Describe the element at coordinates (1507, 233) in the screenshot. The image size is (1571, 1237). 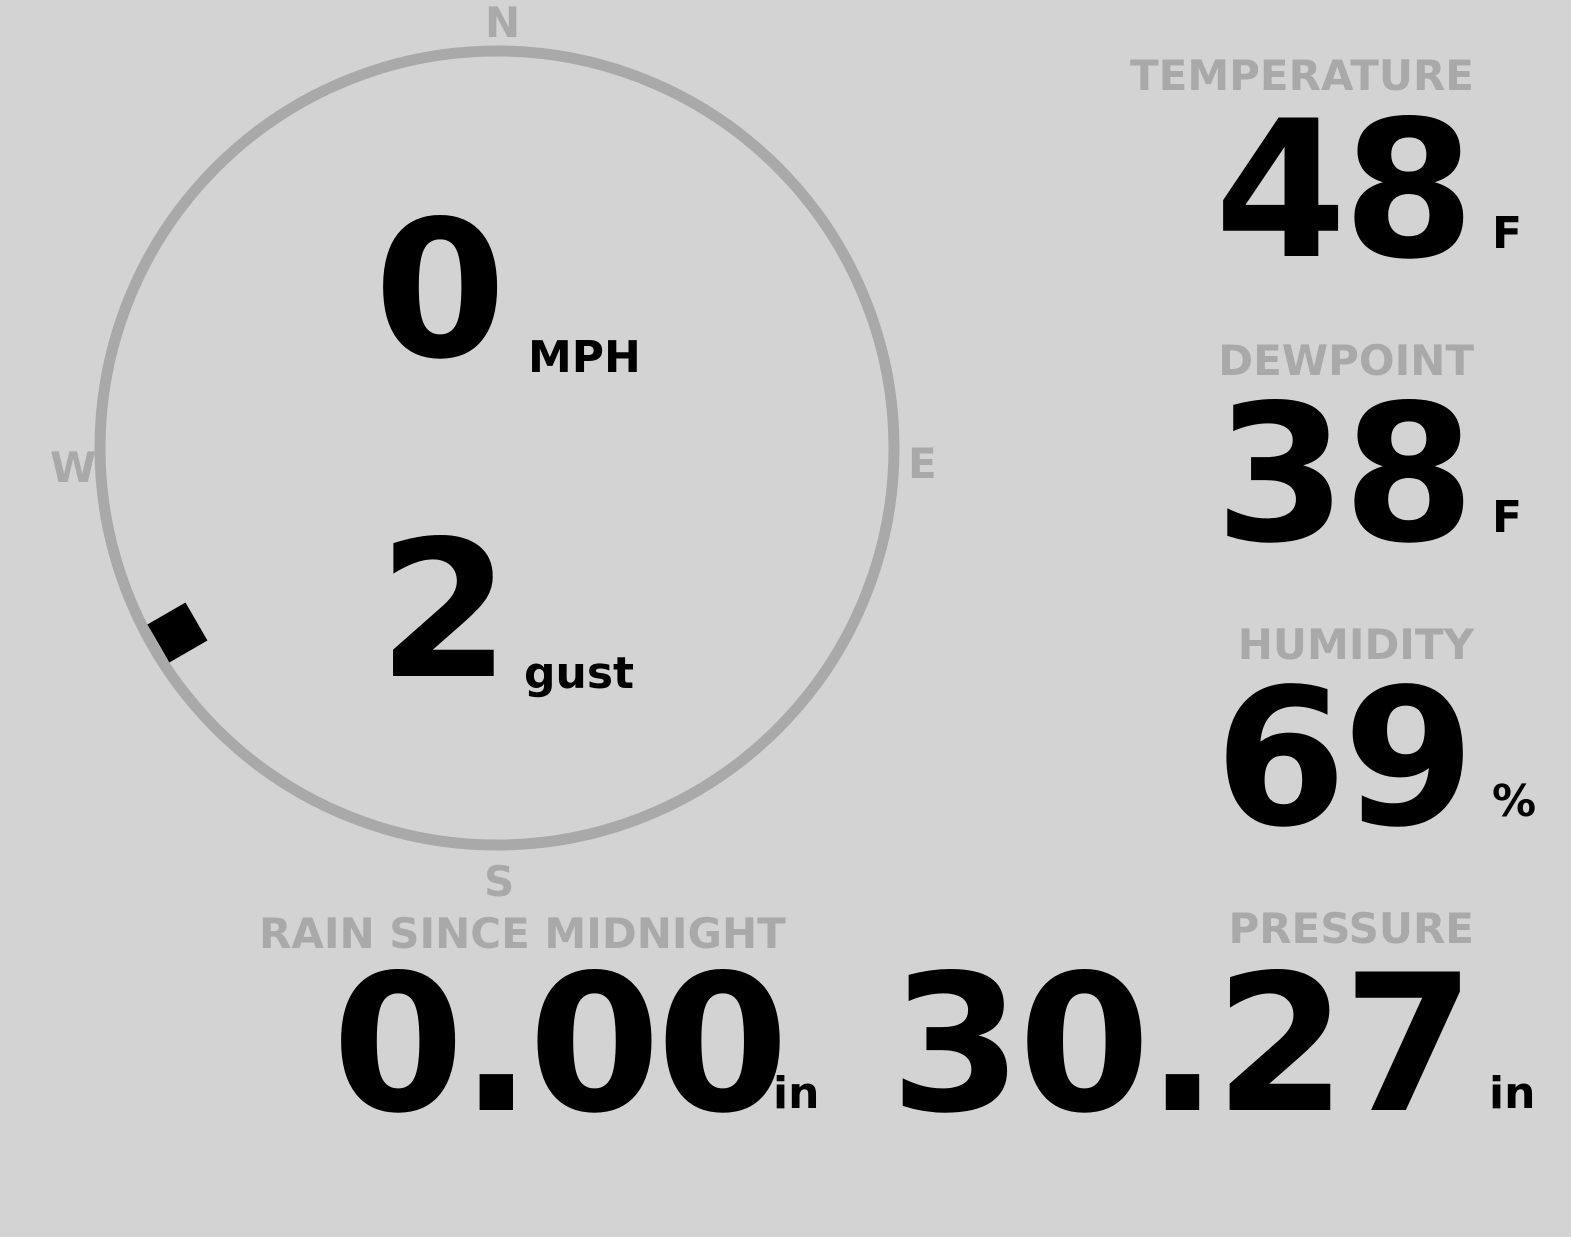
I see `temperature-unit: F` at that location.